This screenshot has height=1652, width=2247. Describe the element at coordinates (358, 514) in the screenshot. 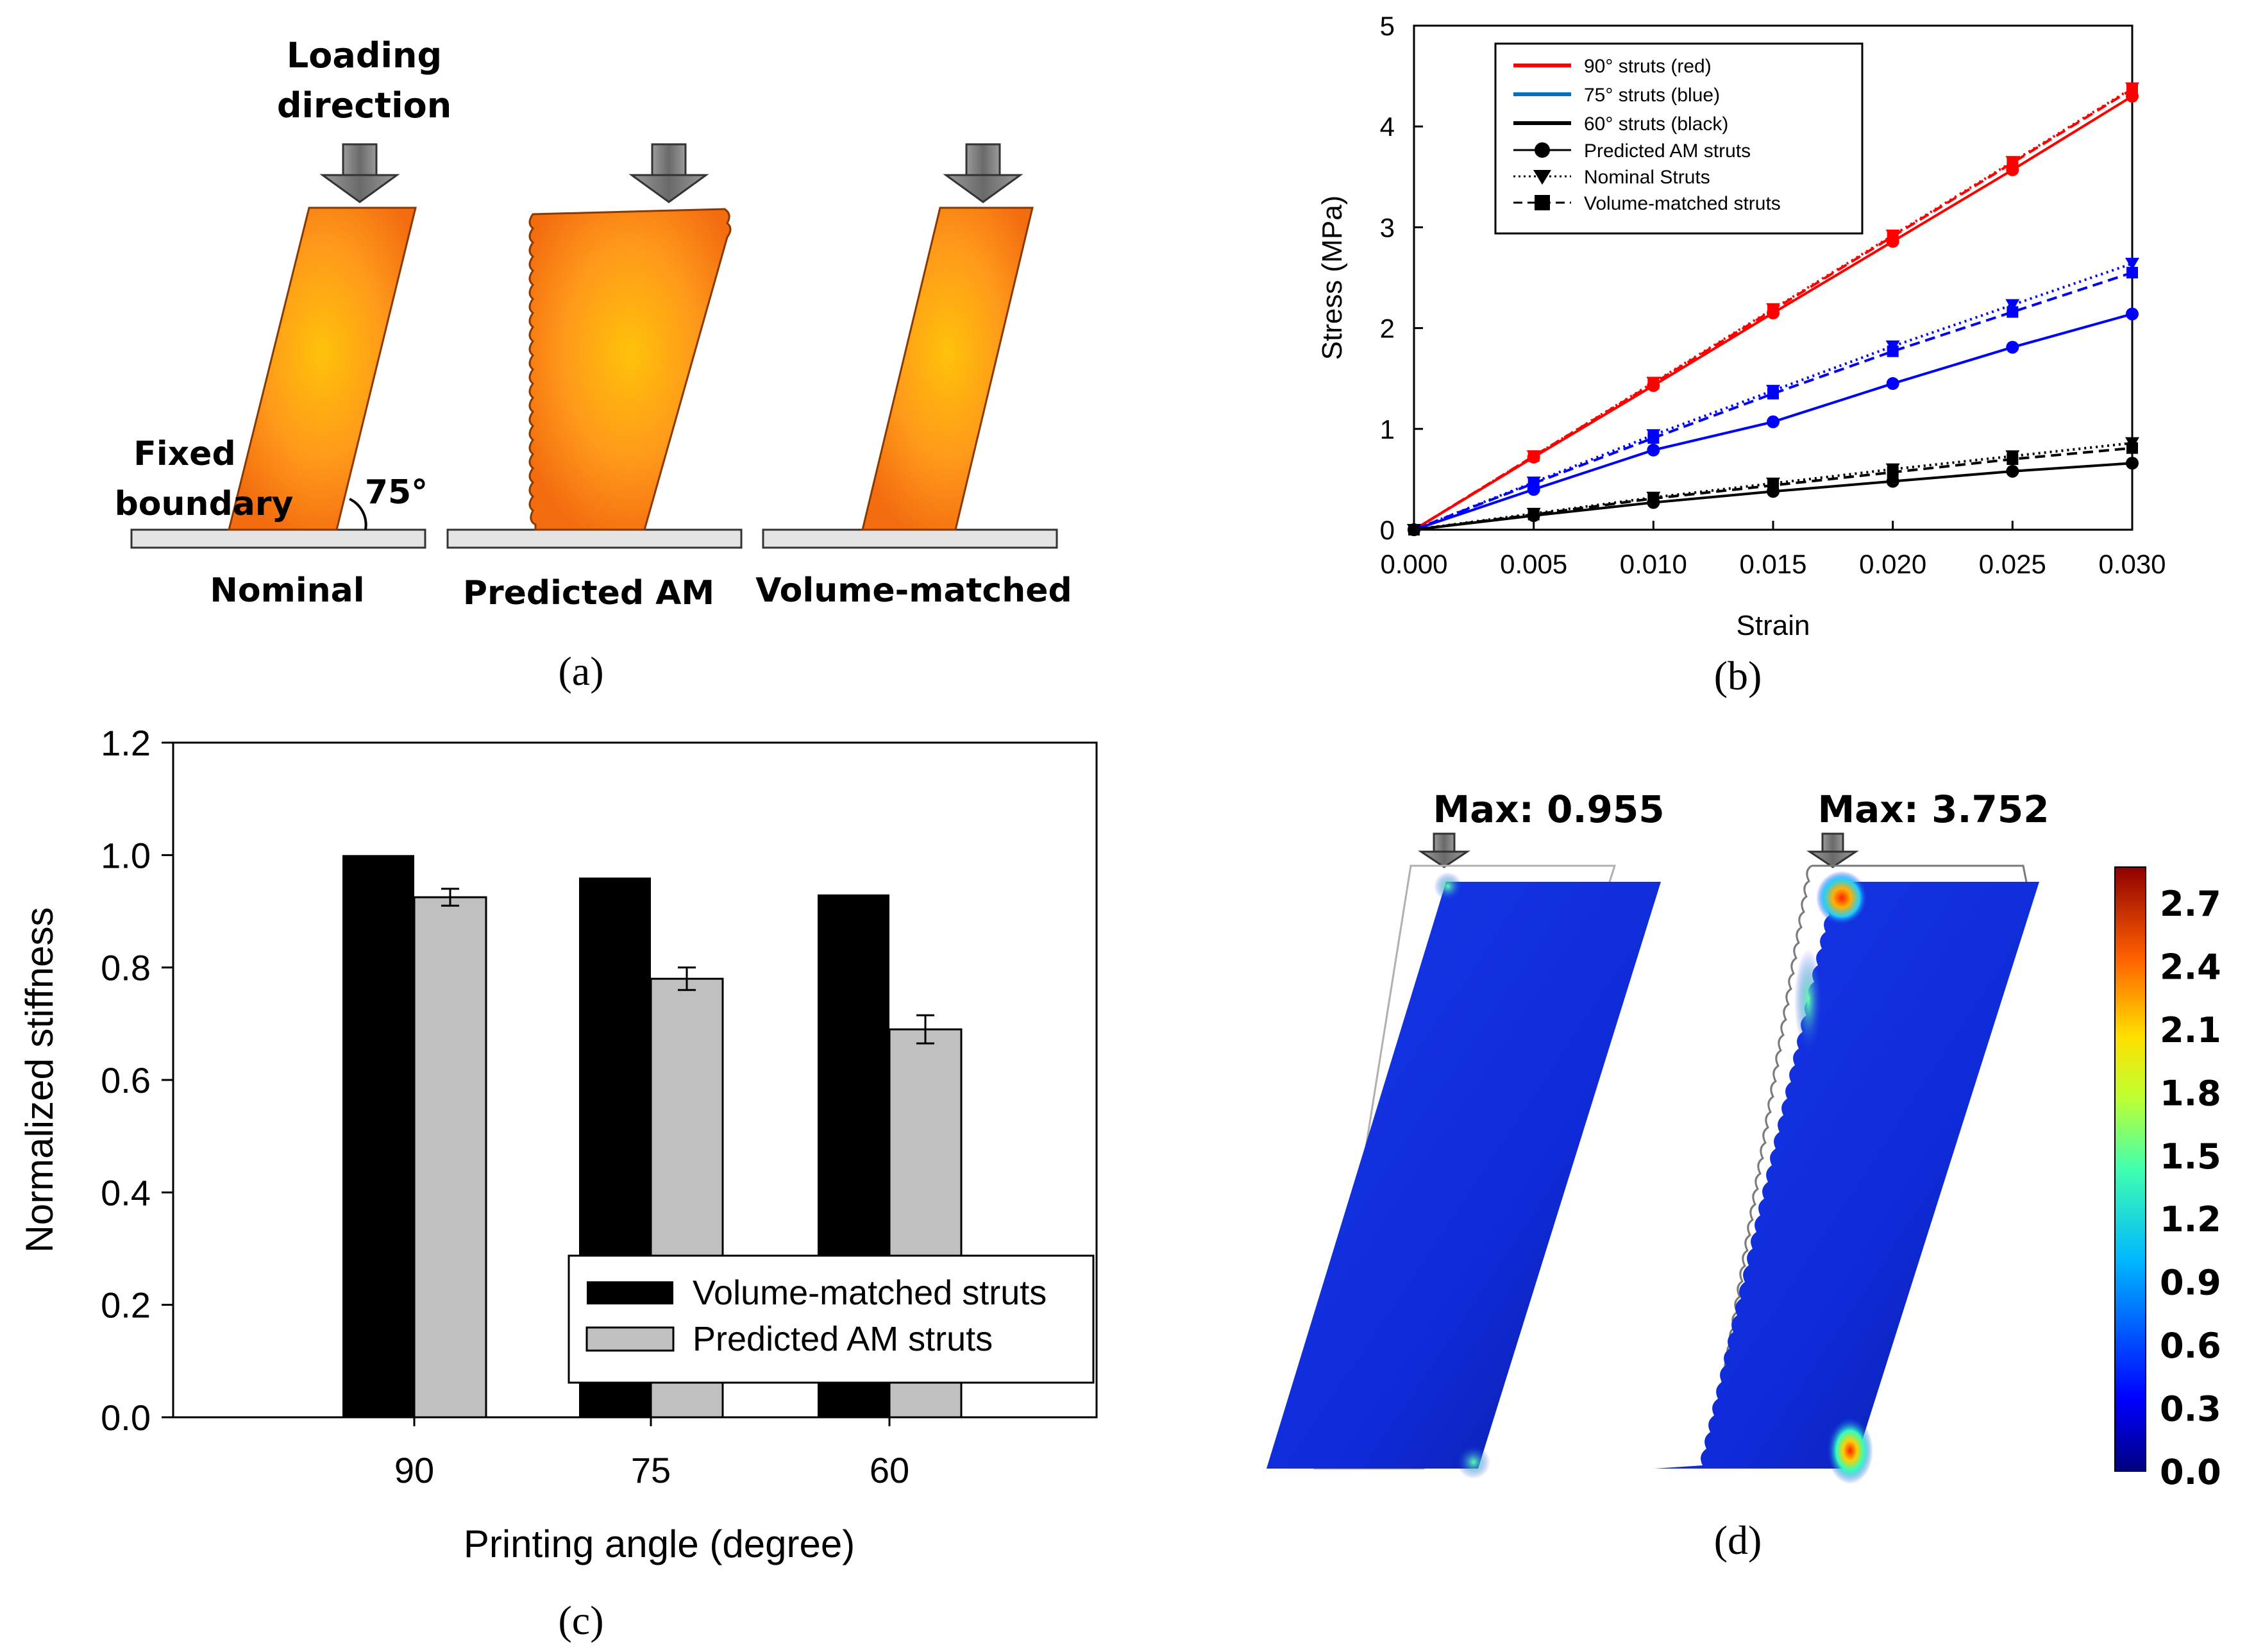

I see `angle-arc` at that location.